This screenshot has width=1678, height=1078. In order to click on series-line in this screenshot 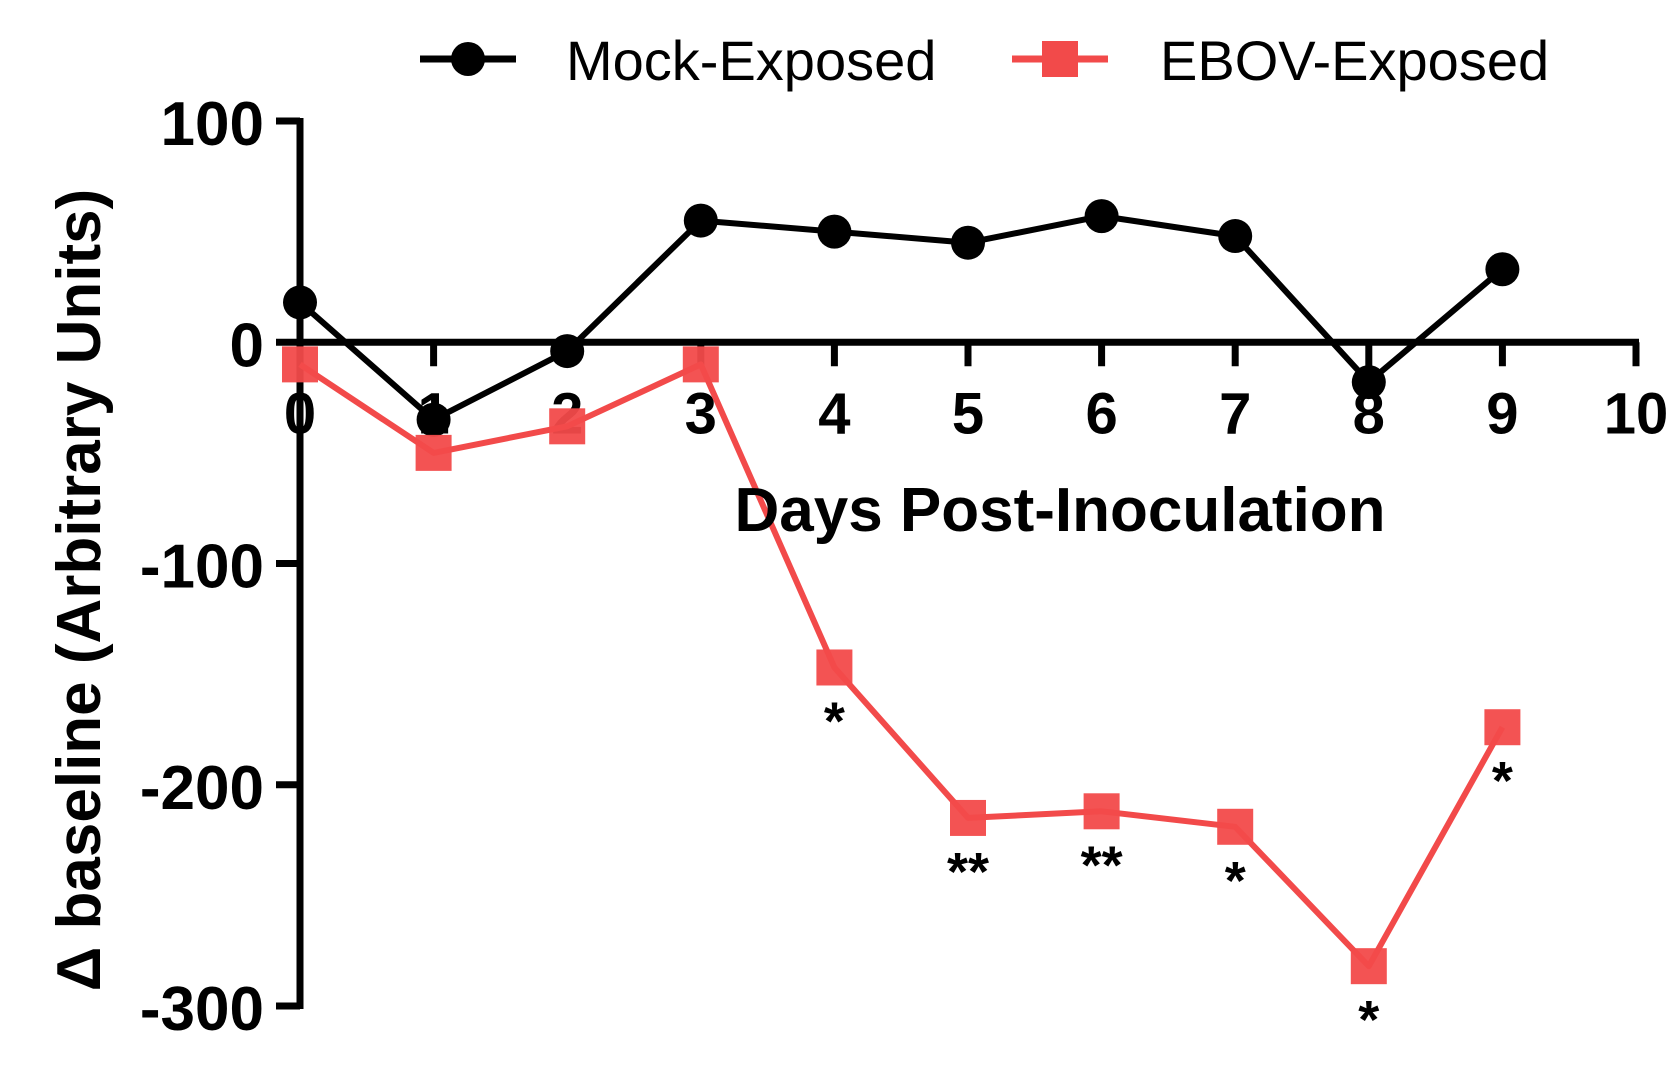, I will do `click(901, 318)`.